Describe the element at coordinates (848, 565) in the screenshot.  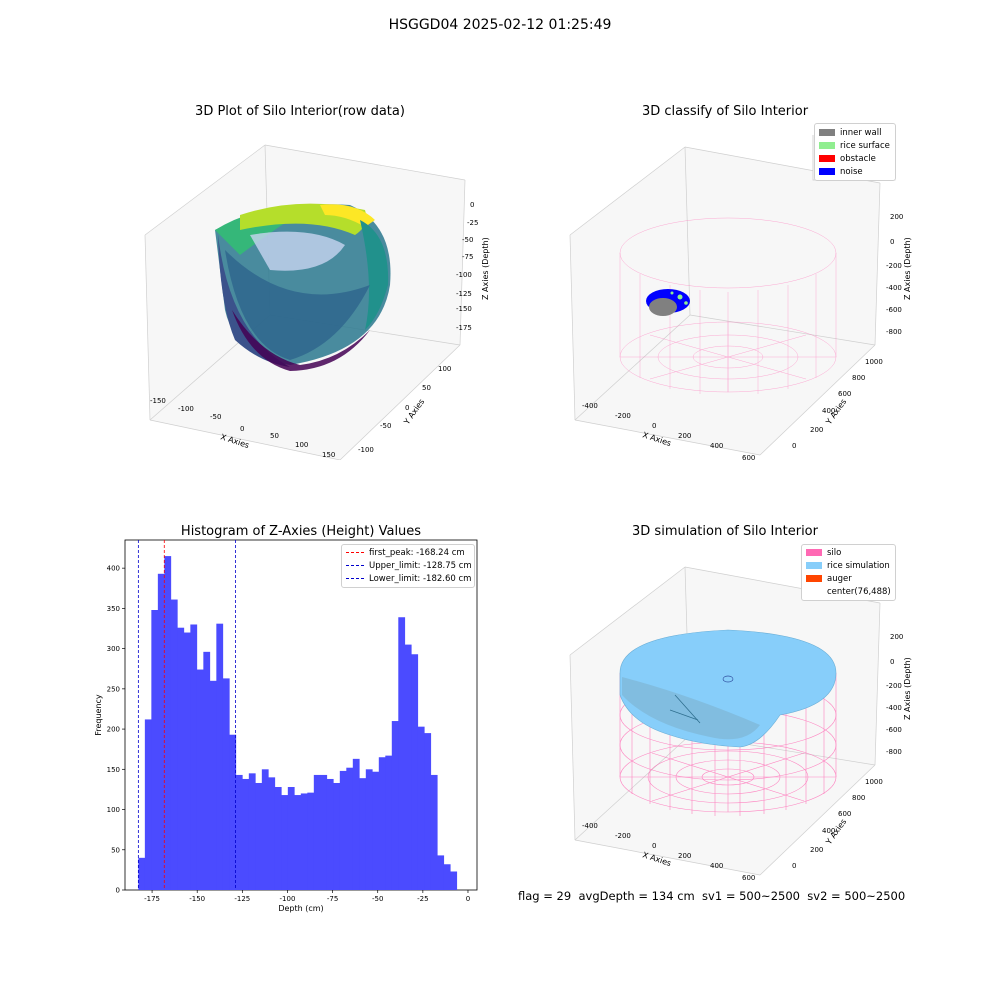
I see `legend-entry-rice-simulation: rice simulation` at that location.